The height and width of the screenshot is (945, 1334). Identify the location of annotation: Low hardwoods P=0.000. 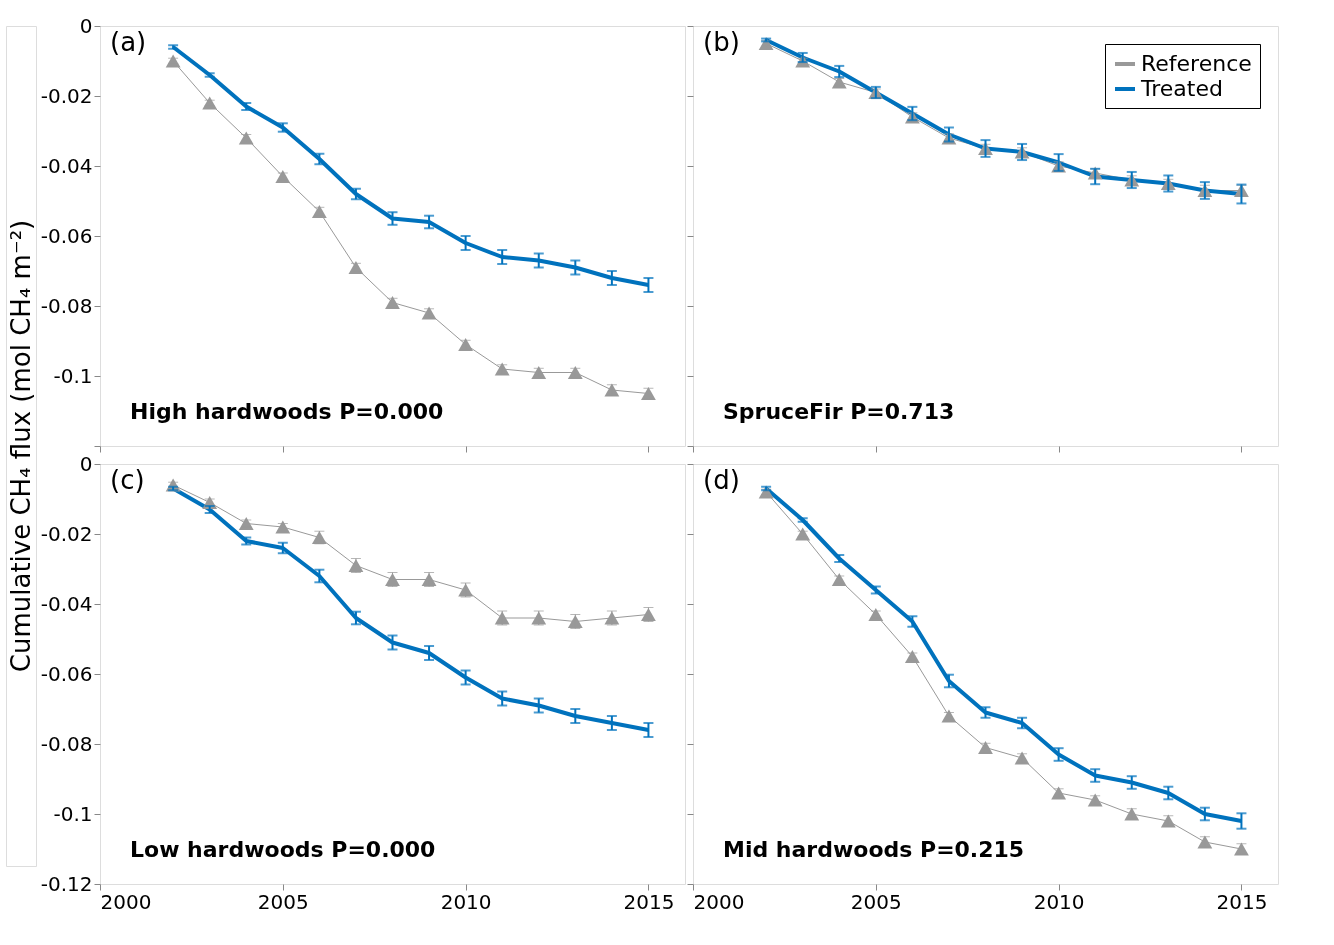
(283, 849).